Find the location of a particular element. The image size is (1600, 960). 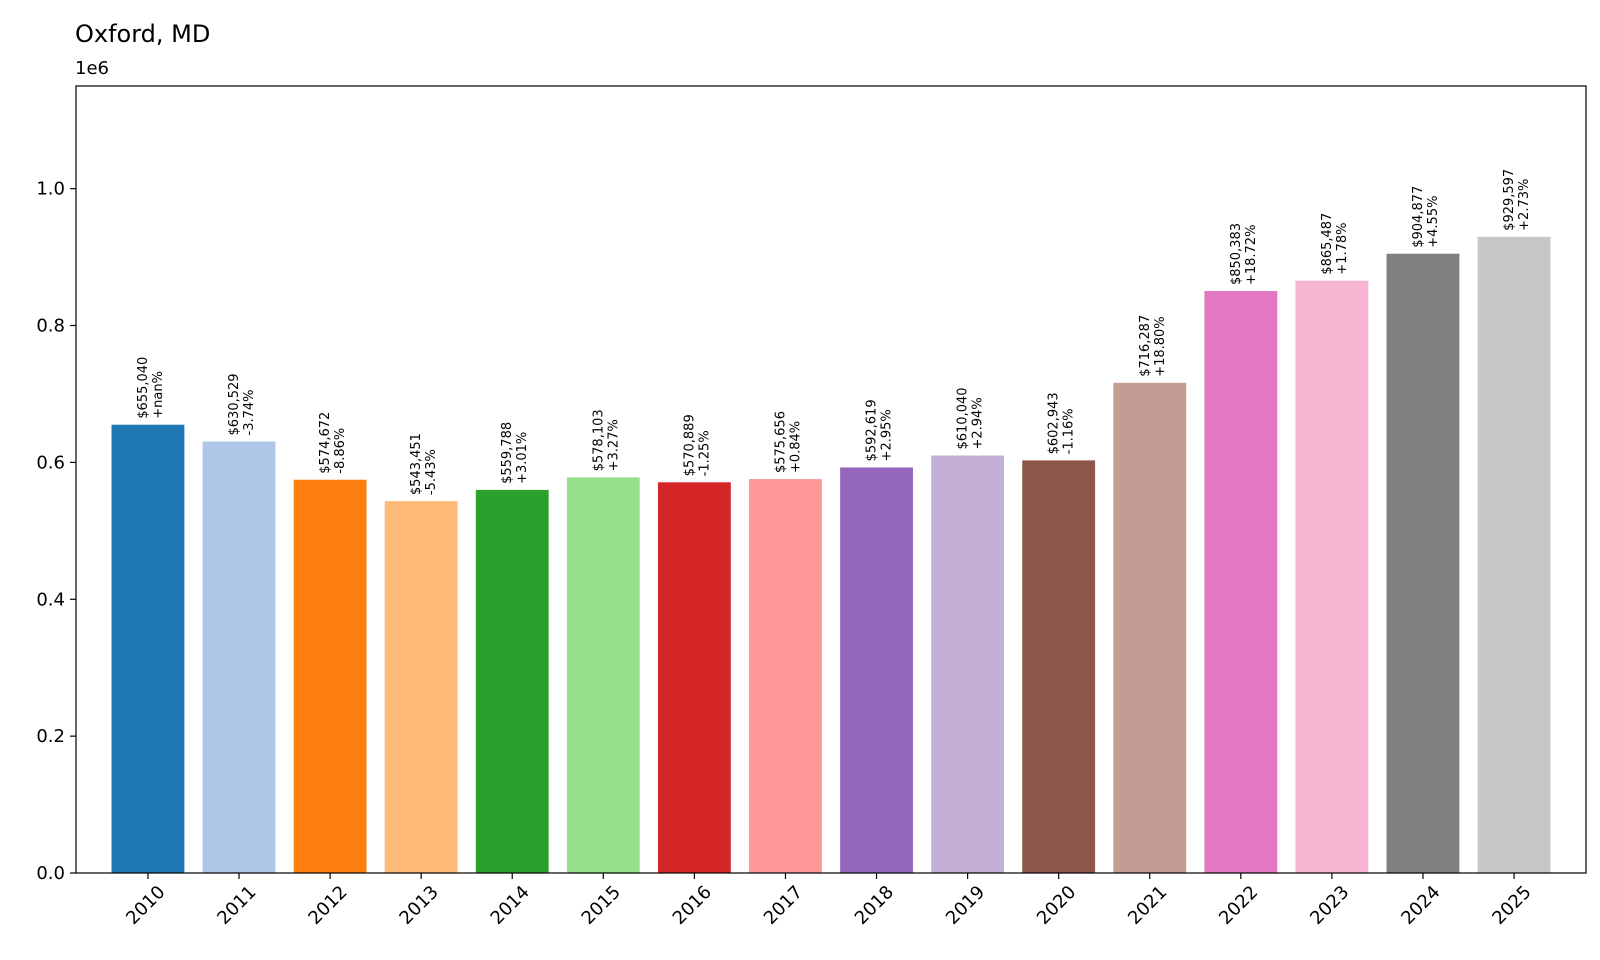

y-tick-label: 0.4 is located at coordinates (50, 599).